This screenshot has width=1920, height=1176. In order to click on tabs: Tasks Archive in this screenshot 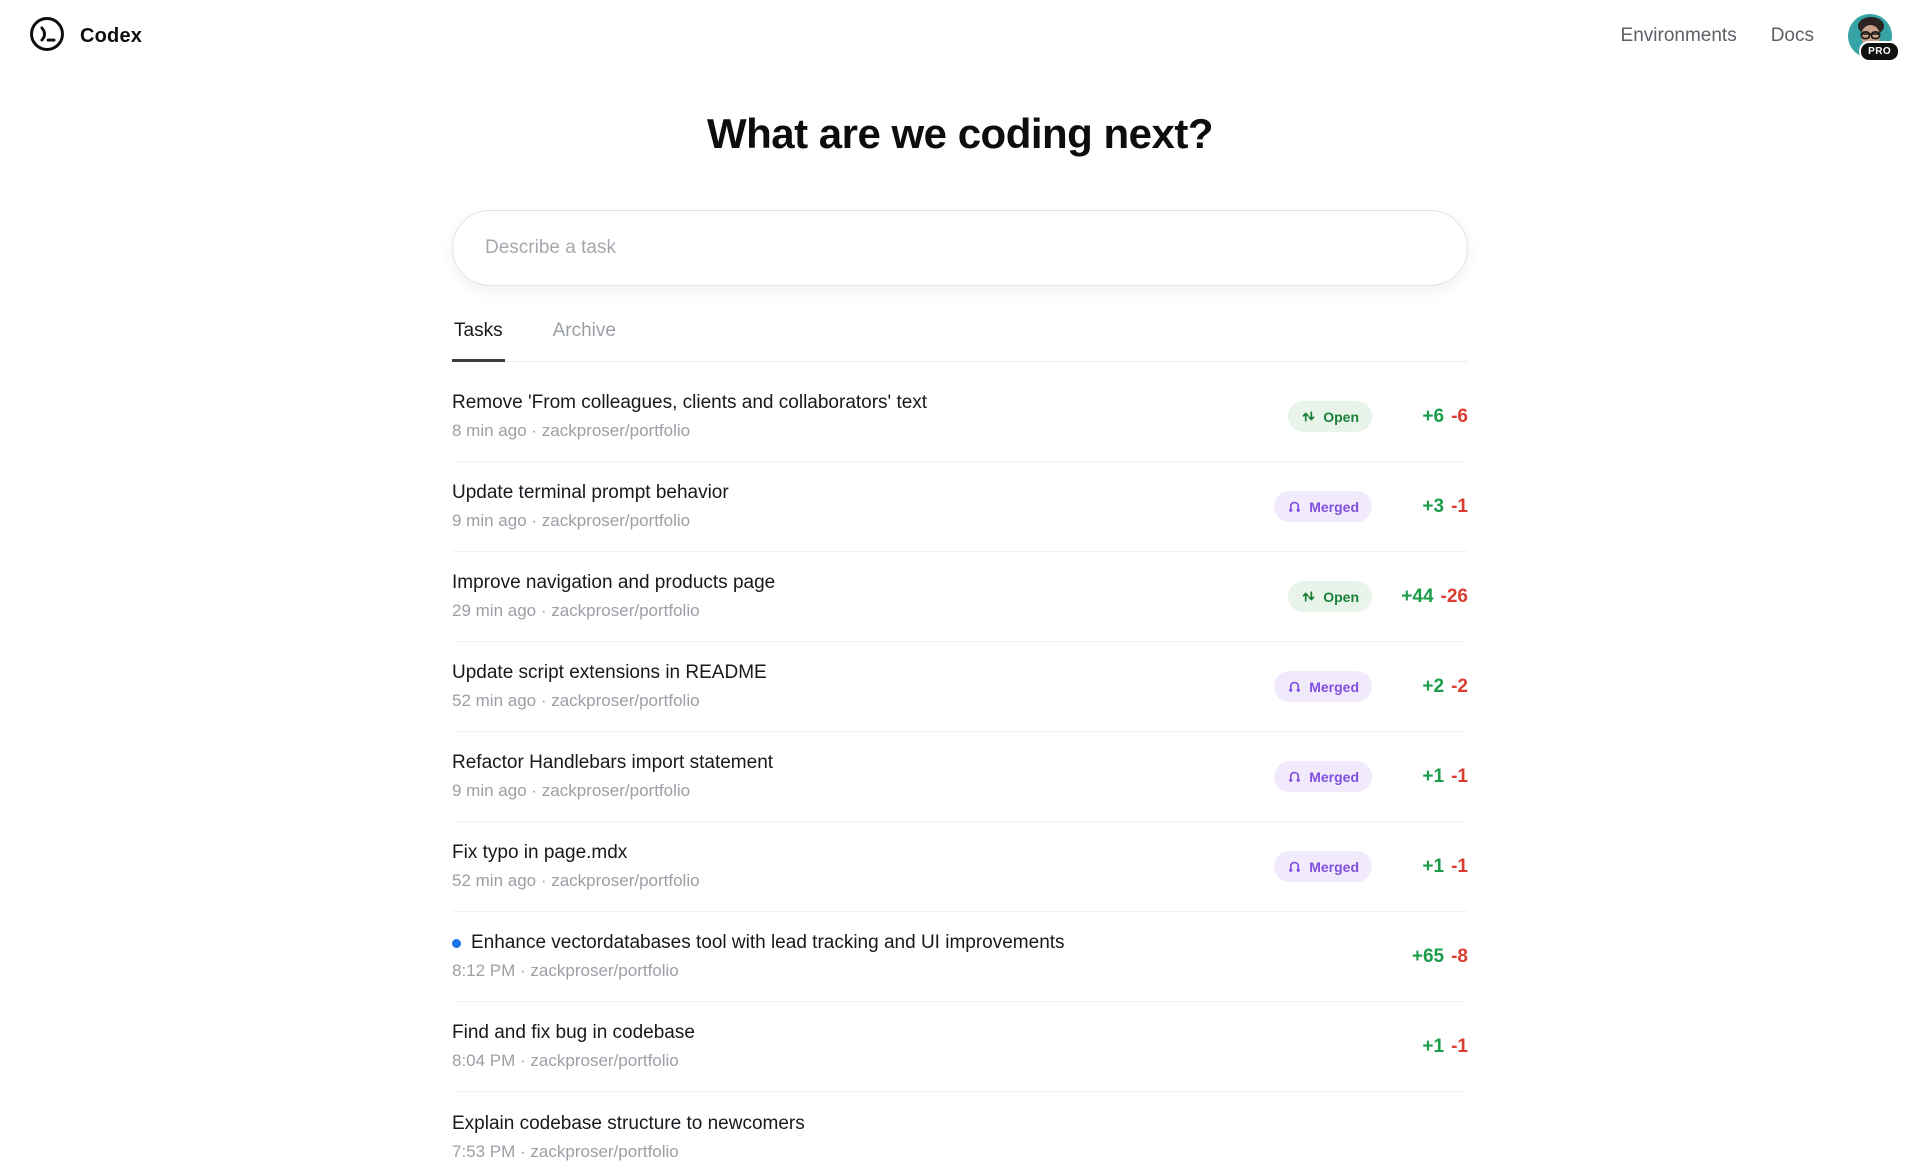, I will do `click(960, 341)`.